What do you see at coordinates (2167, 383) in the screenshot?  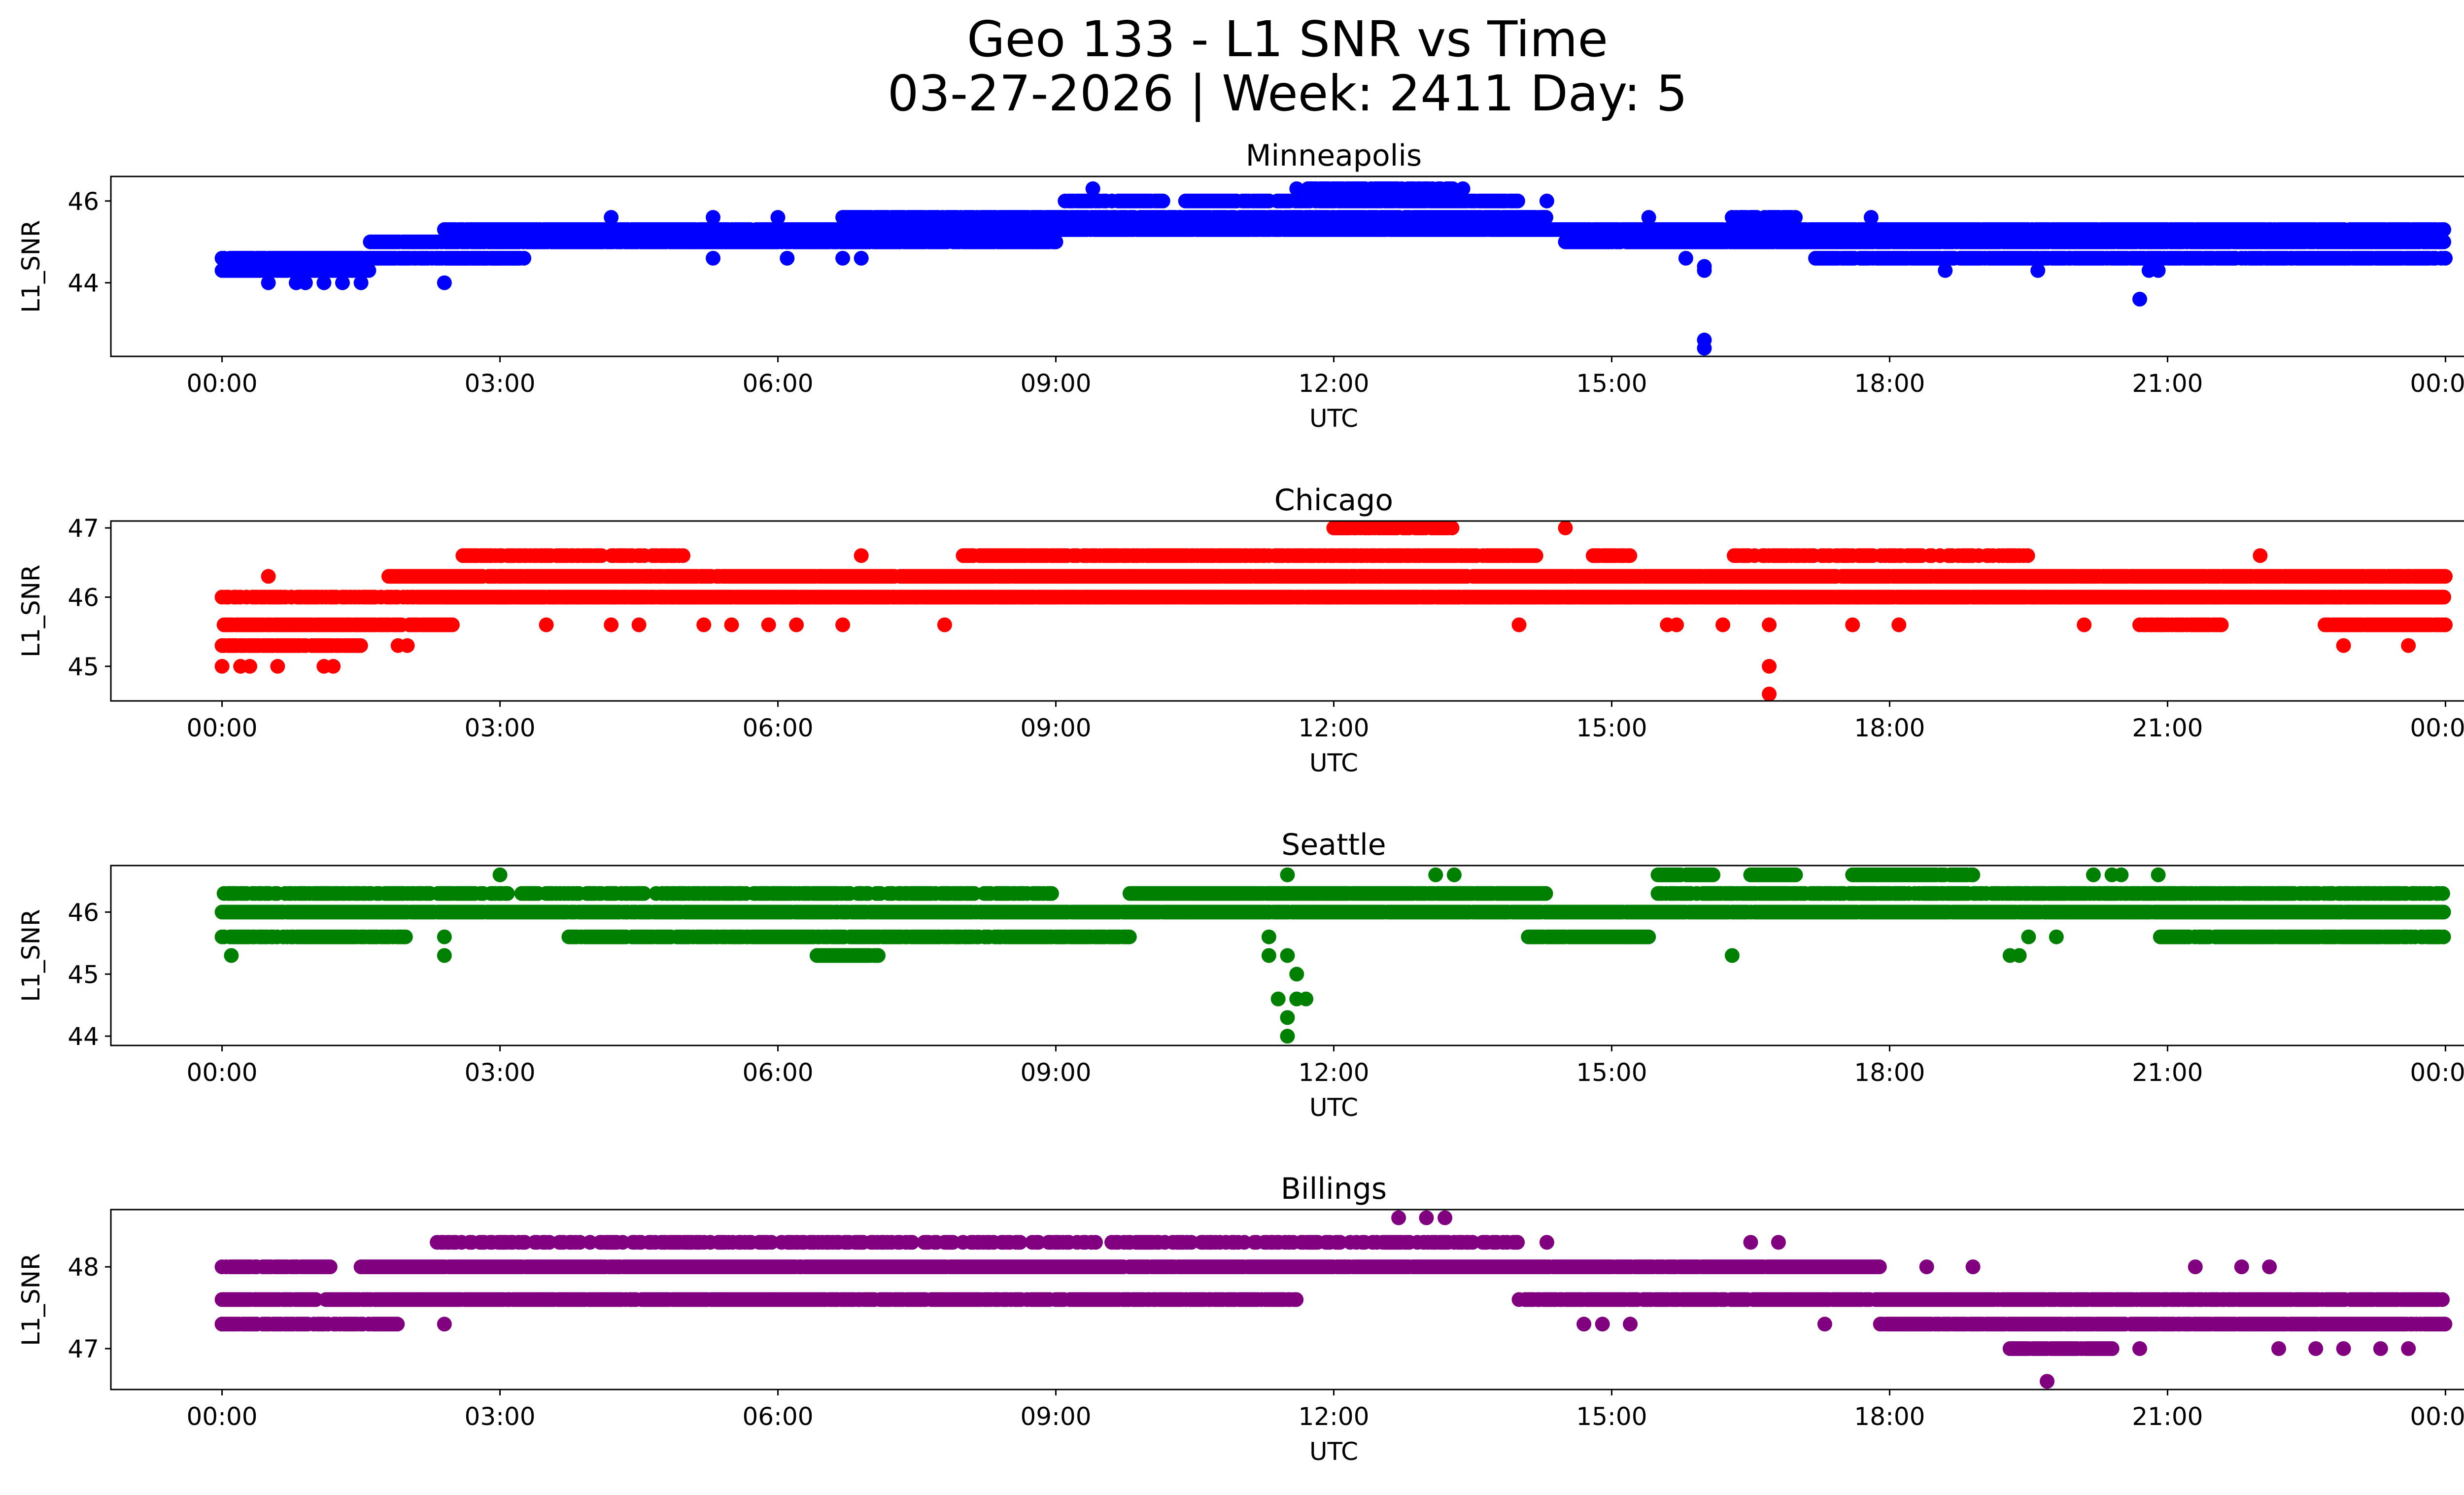 I see `x-tick-label: 21:00` at bounding box center [2167, 383].